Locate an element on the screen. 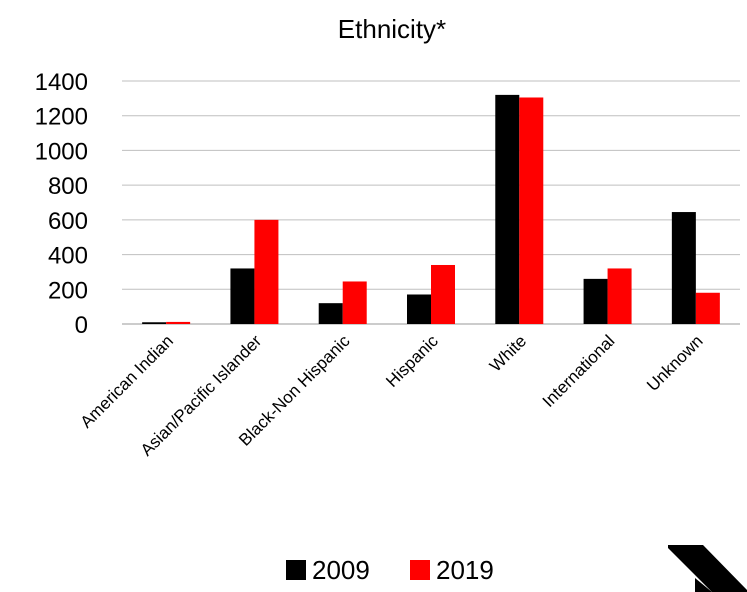 The image size is (747, 592). category-label: Hispanic is located at coordinates (412, 361).